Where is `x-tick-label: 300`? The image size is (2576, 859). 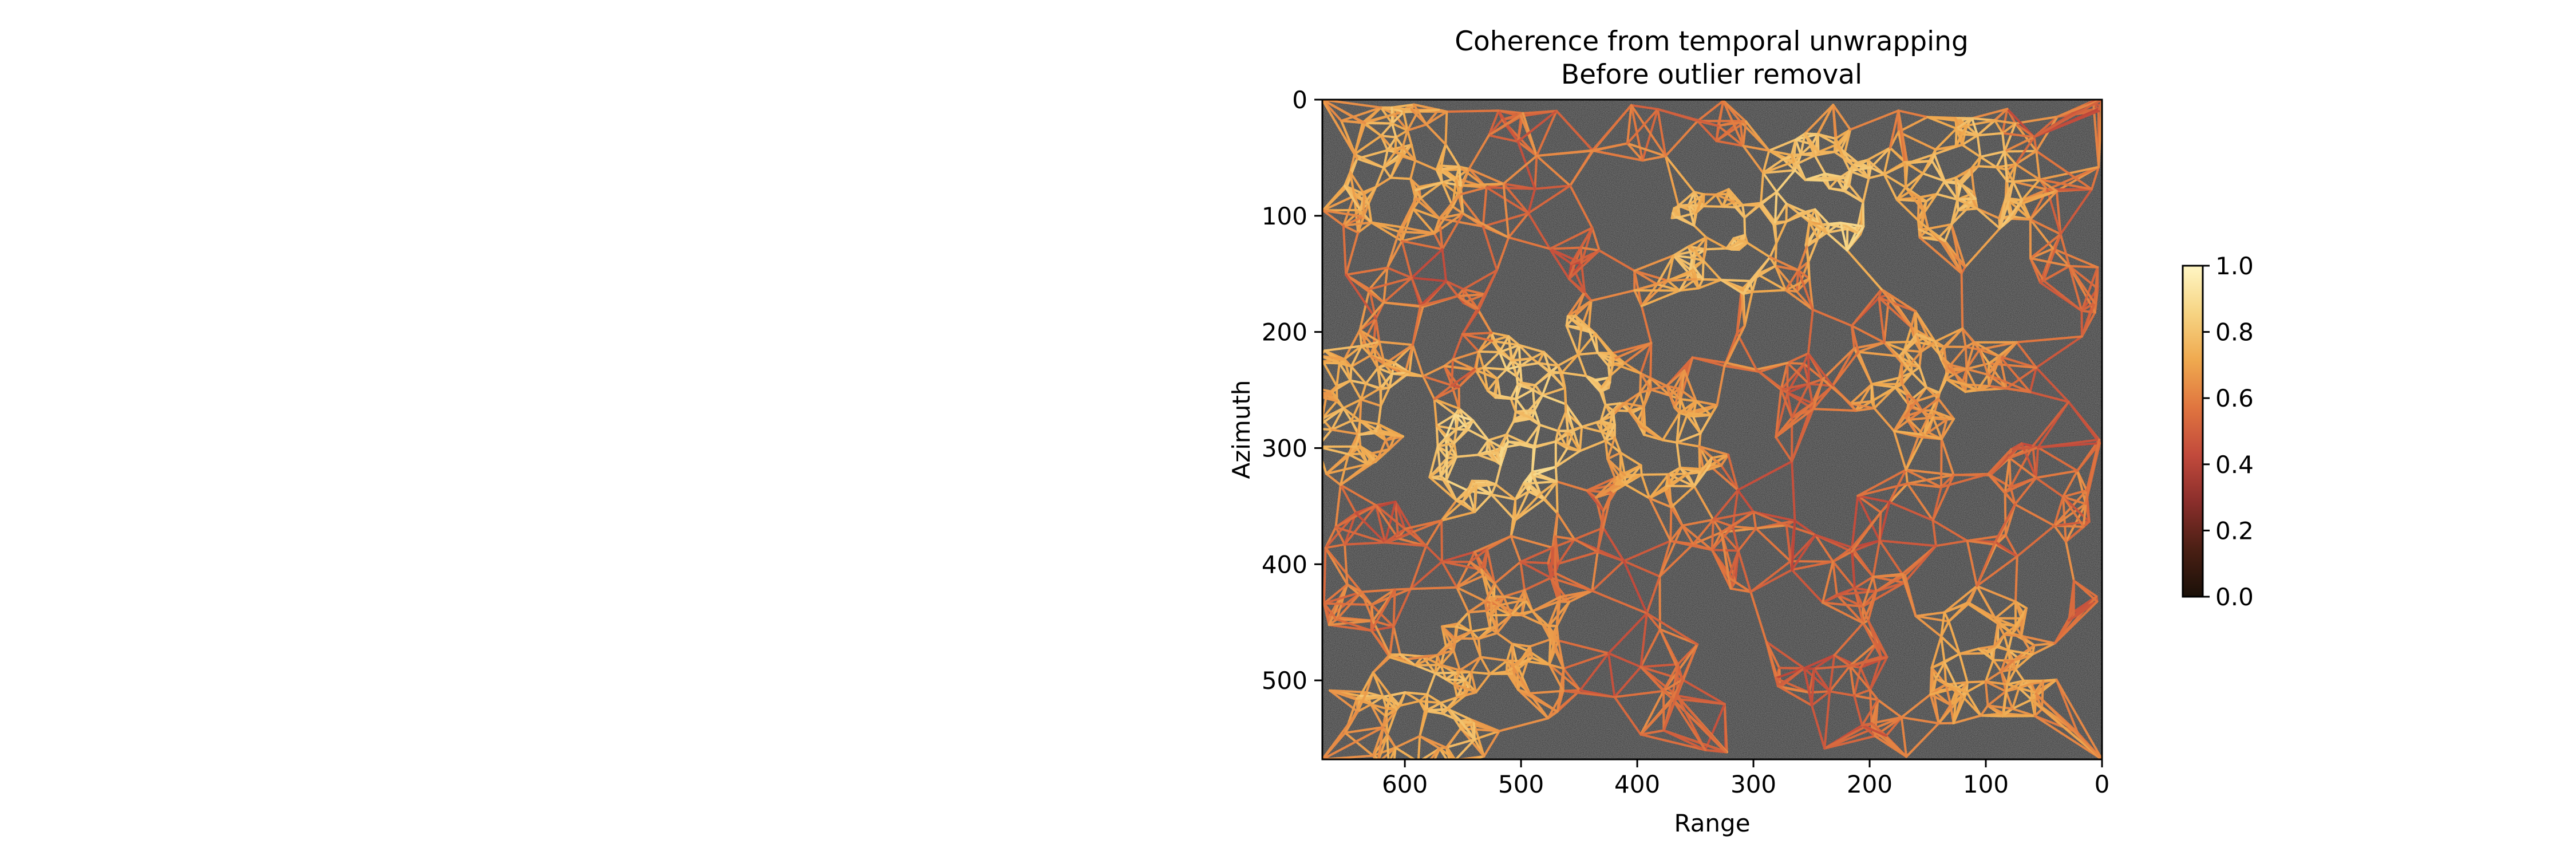
x-tick-label: 300 is located at coordinates (1753, 784).